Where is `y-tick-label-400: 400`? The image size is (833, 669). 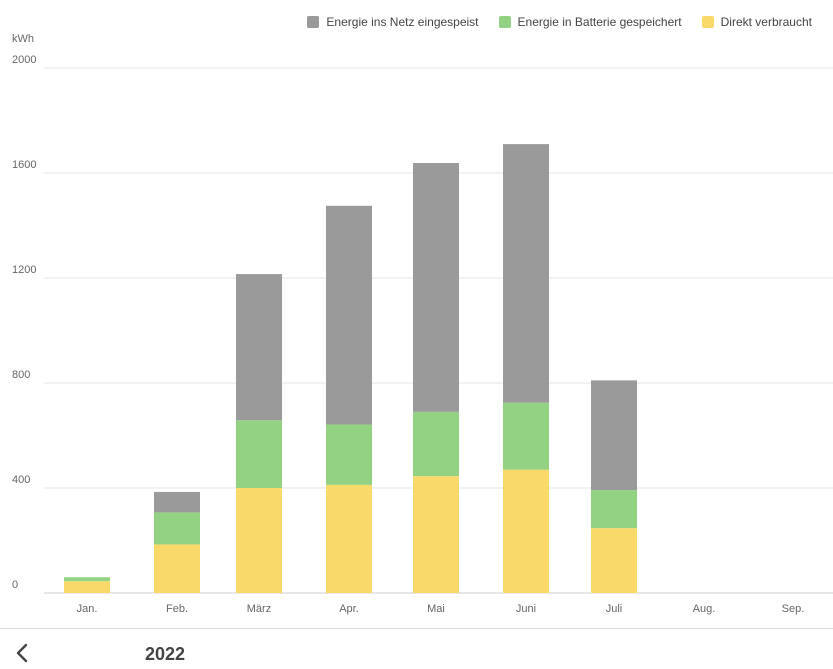 y-tick-label-400: 400 is located at coordinates (21, 480).